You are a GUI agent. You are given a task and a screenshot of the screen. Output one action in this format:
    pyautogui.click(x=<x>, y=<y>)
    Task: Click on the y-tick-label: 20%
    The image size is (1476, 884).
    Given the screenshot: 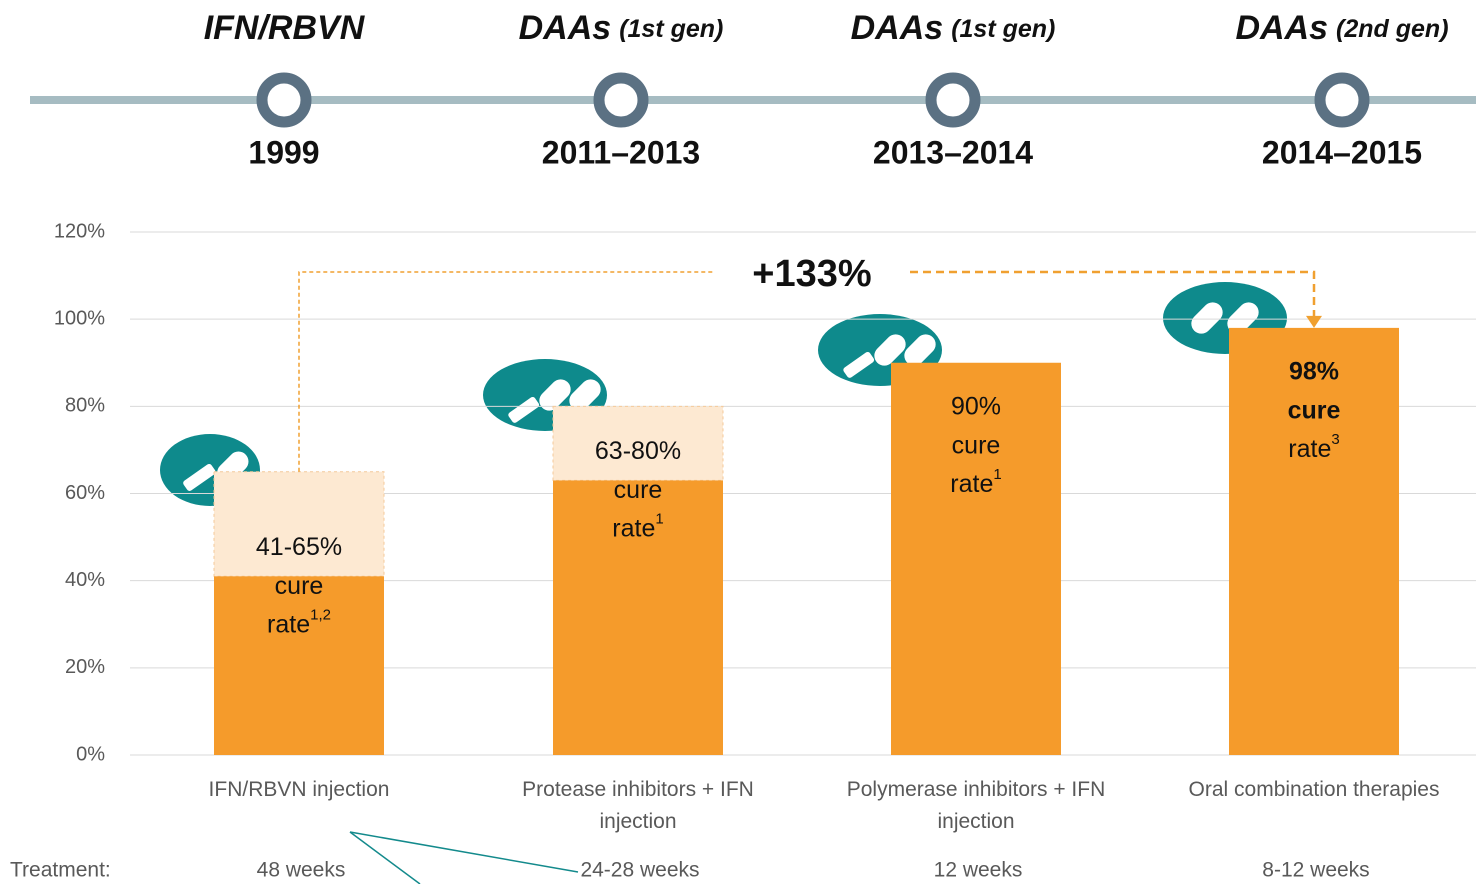 What is the action you would take?
    pyautogui.click(x=85, y=667)
    